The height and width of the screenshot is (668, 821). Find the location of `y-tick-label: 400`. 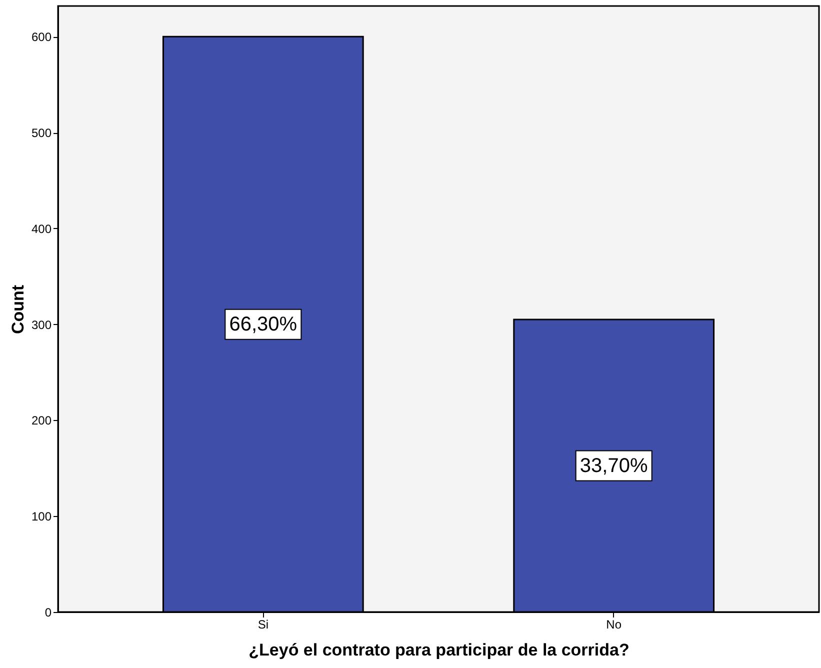

y-tick-label: 400 is located at coordinates (41, 229).